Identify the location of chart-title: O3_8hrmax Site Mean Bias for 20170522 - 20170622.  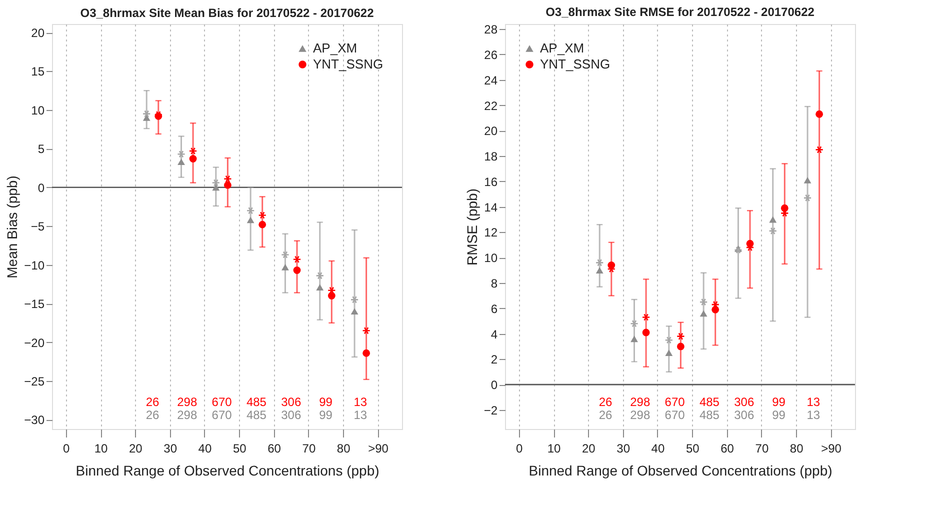
(227, 13).